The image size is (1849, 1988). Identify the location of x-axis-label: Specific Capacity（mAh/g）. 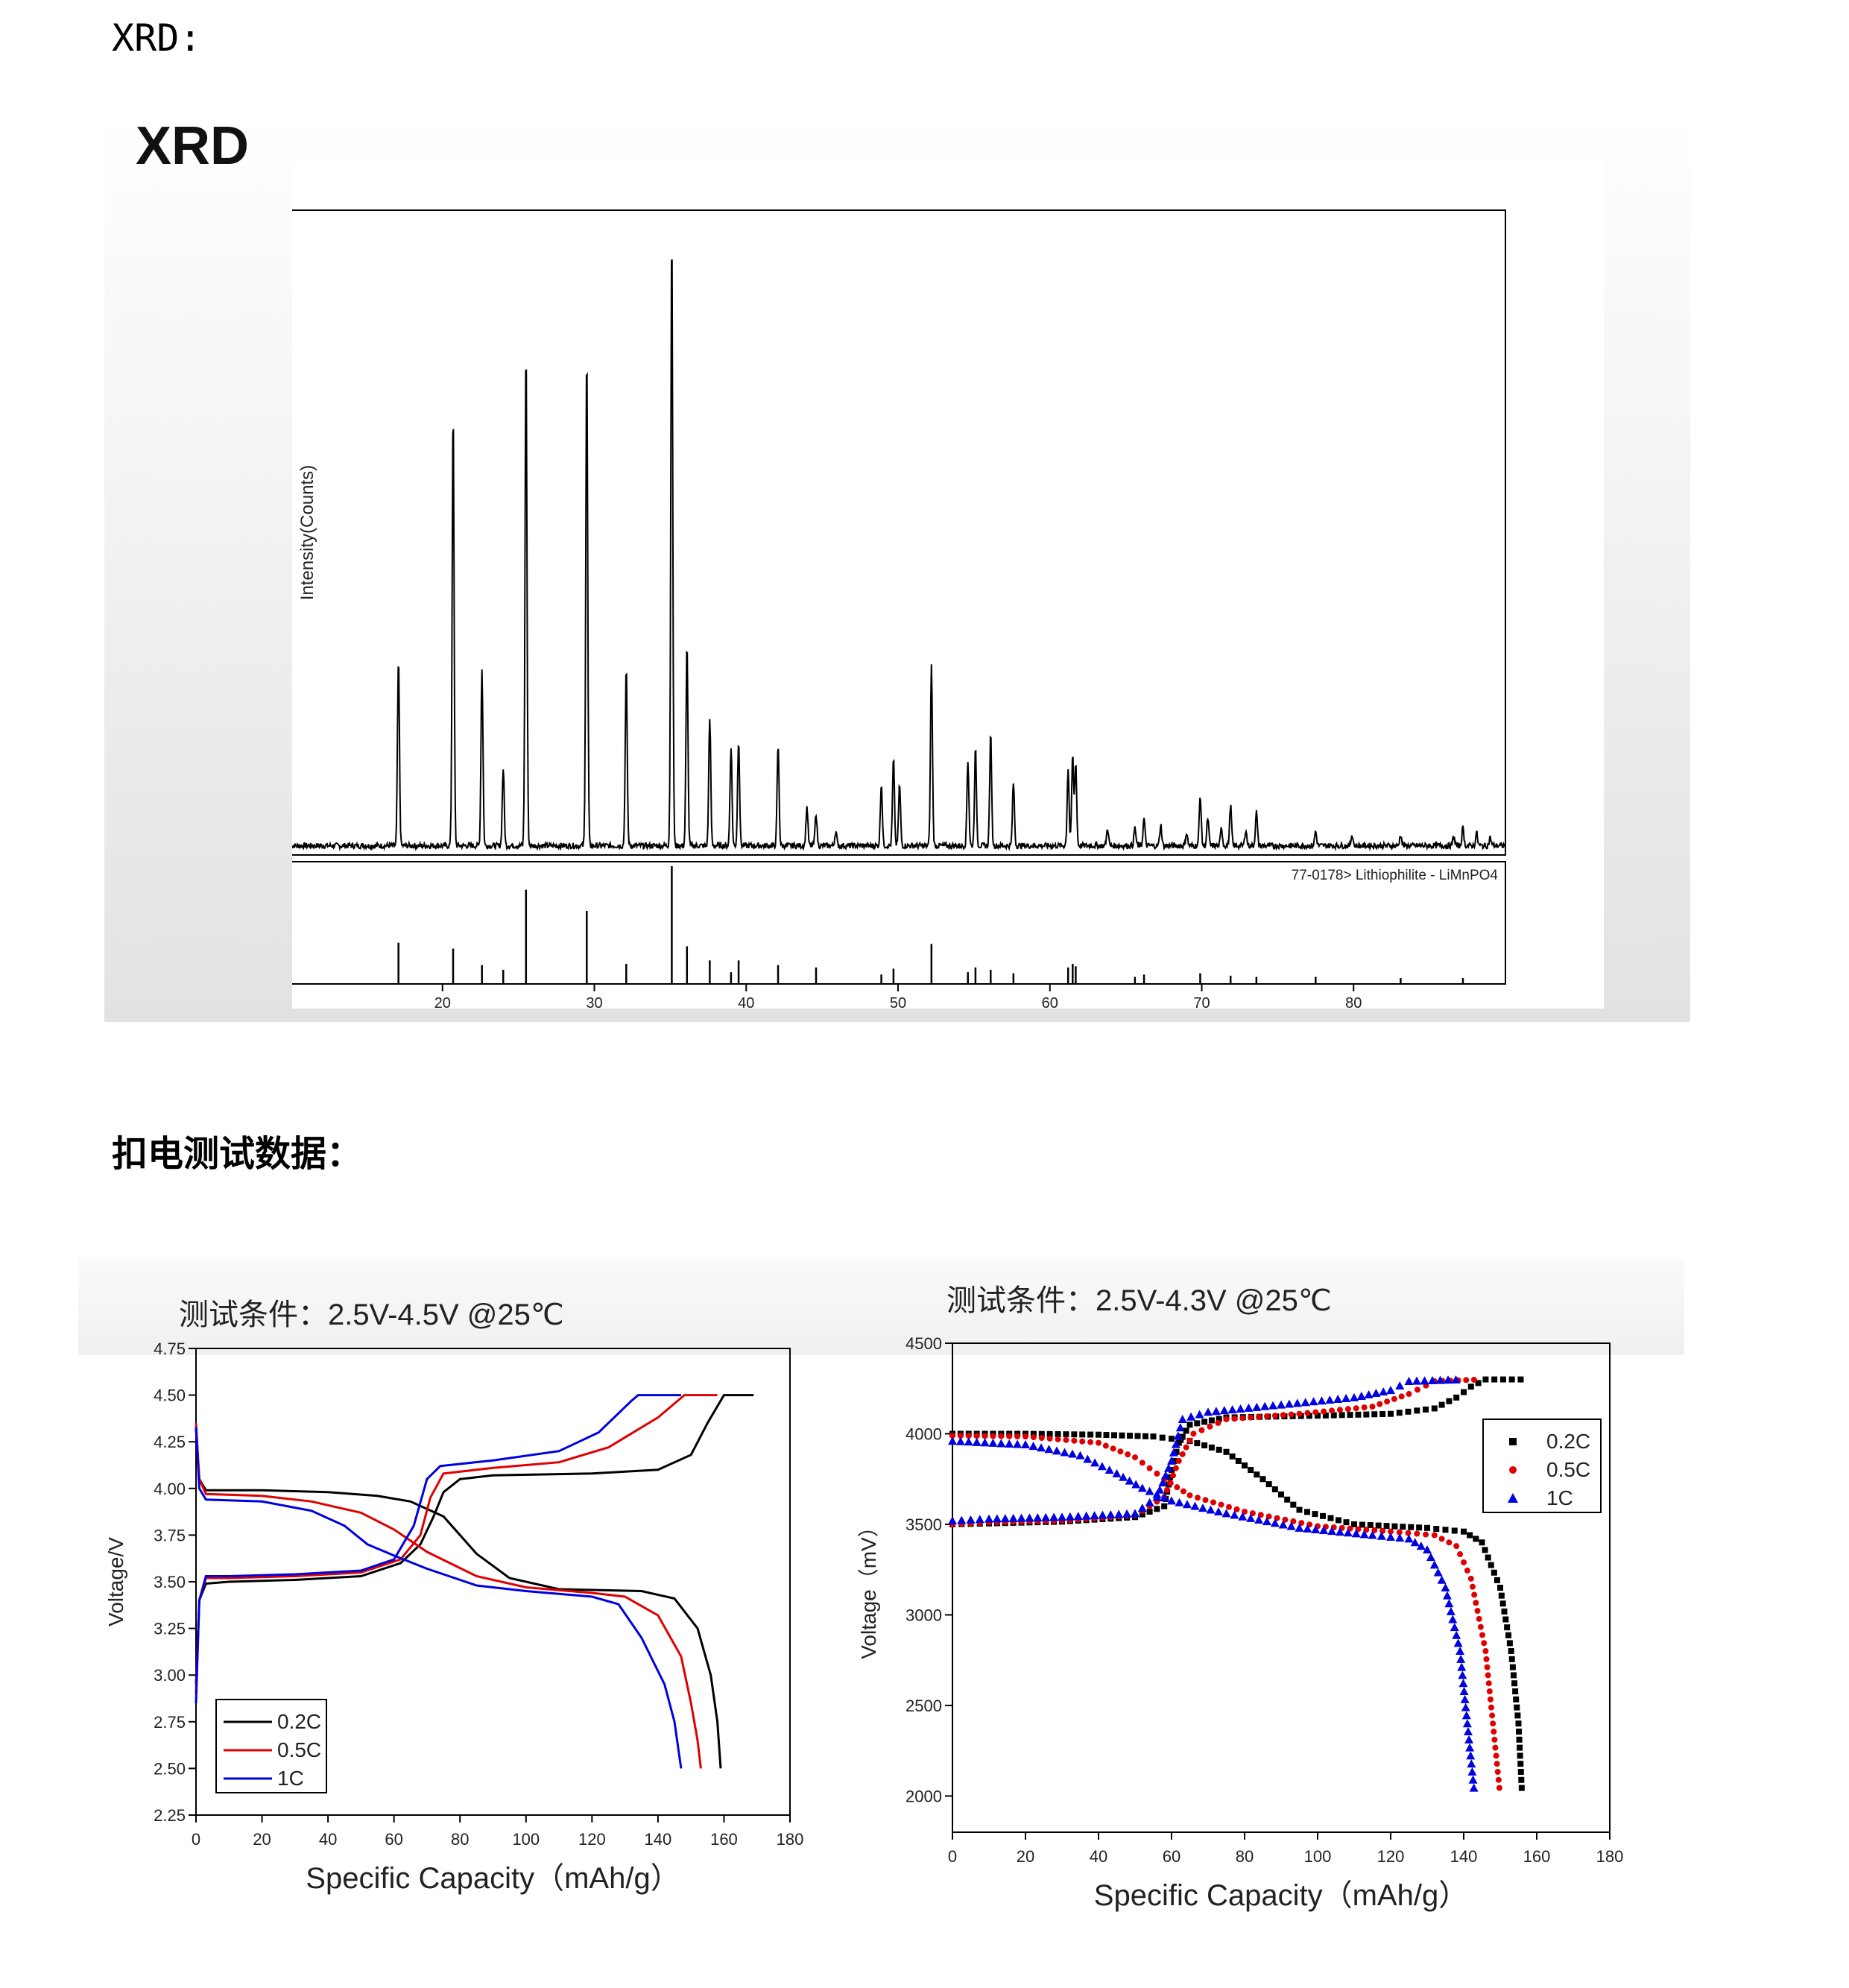
(1281, 1895).